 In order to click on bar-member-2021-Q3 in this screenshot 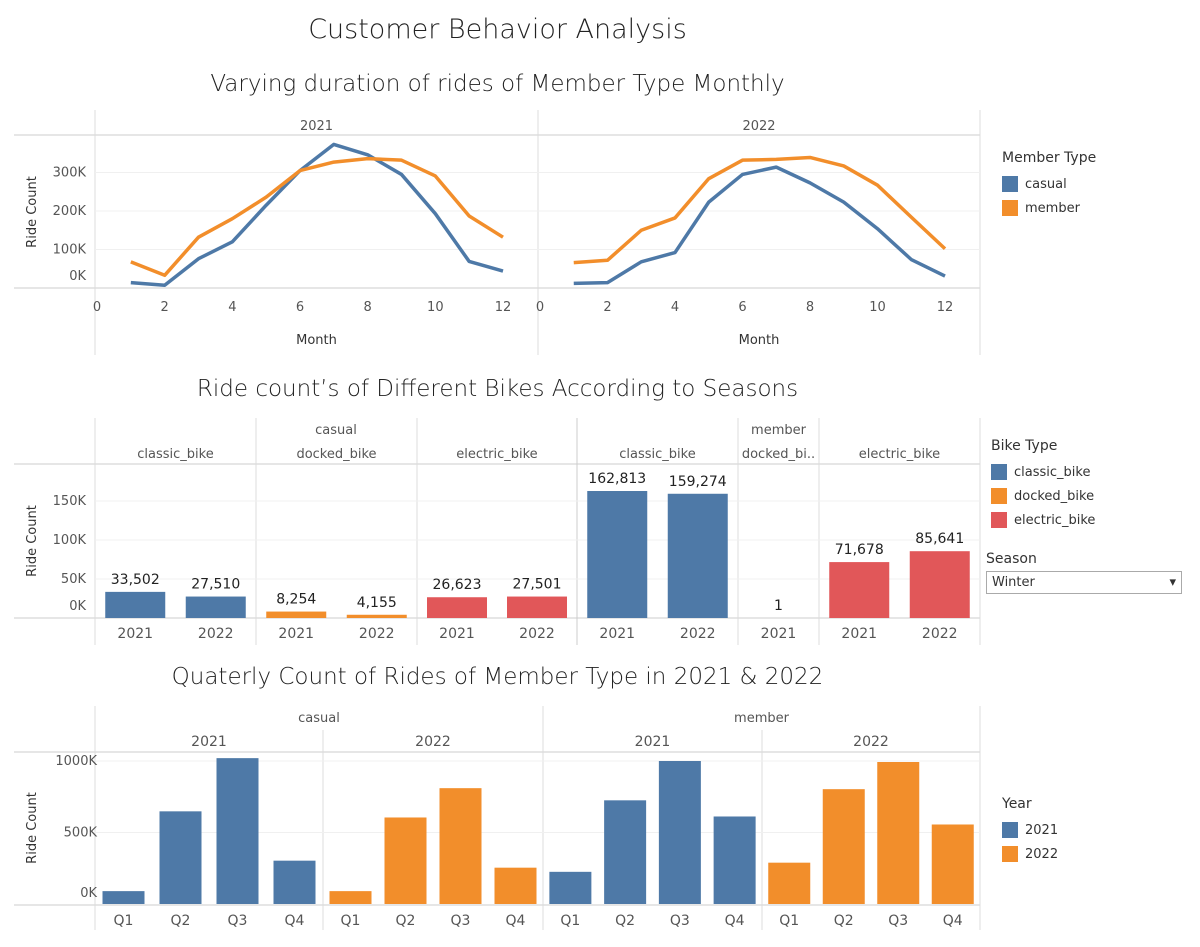, I will do `click(679, 832)`.